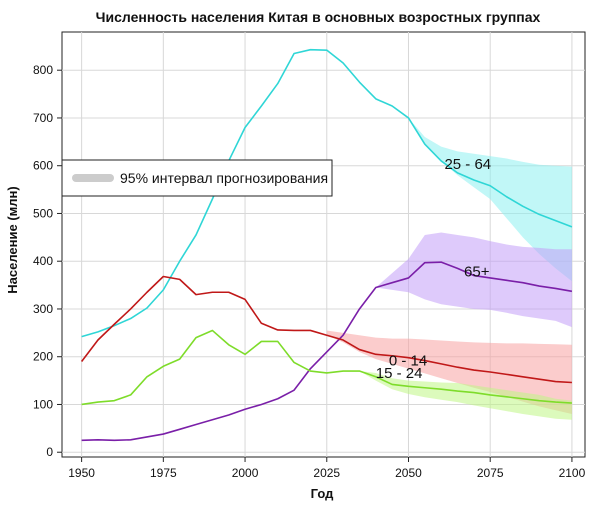  I want to click on x-tick-label: 2025, so click(326, 473).